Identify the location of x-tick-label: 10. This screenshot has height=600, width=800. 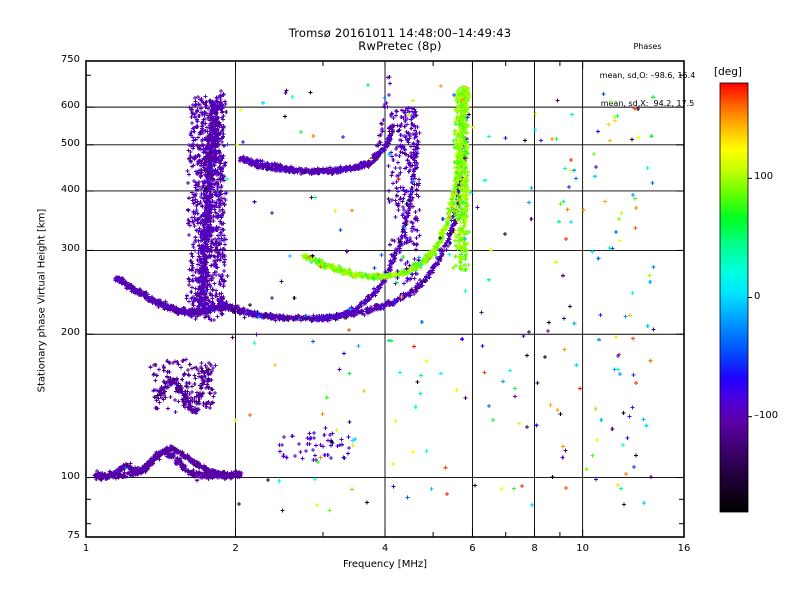
(583, 548).